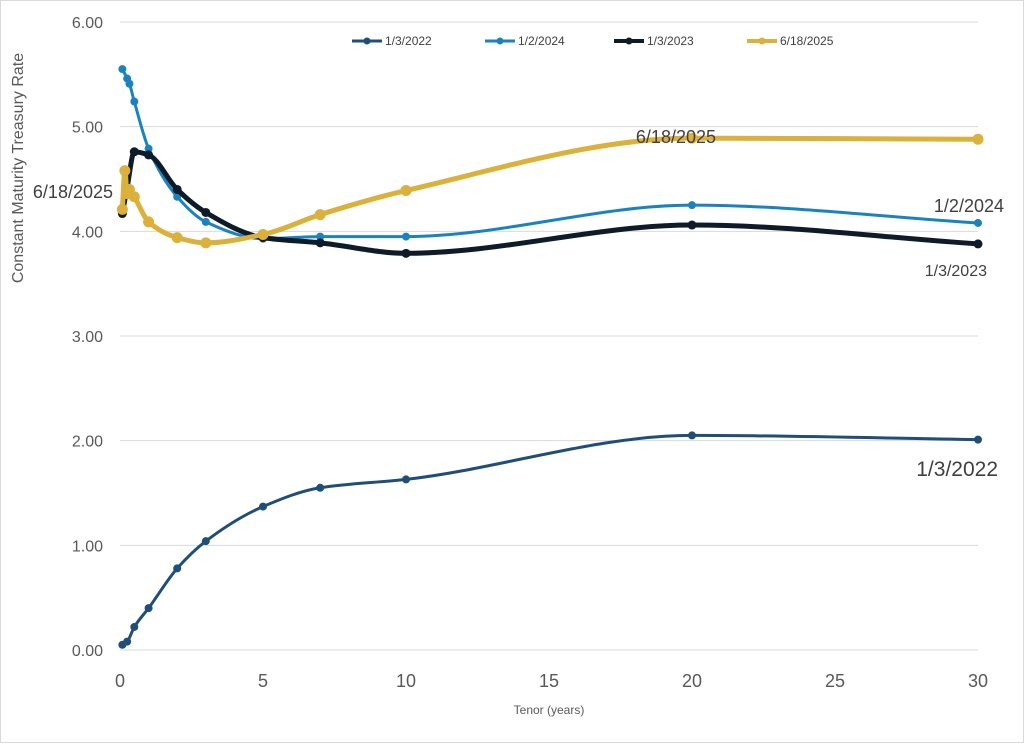 The height and width of the screenshot is (748, 1024). What do you see at coordinates (549, 710) in the screenshot?
I see `x-axis-label: Tenor (years)` at bounding box center [549, 710].